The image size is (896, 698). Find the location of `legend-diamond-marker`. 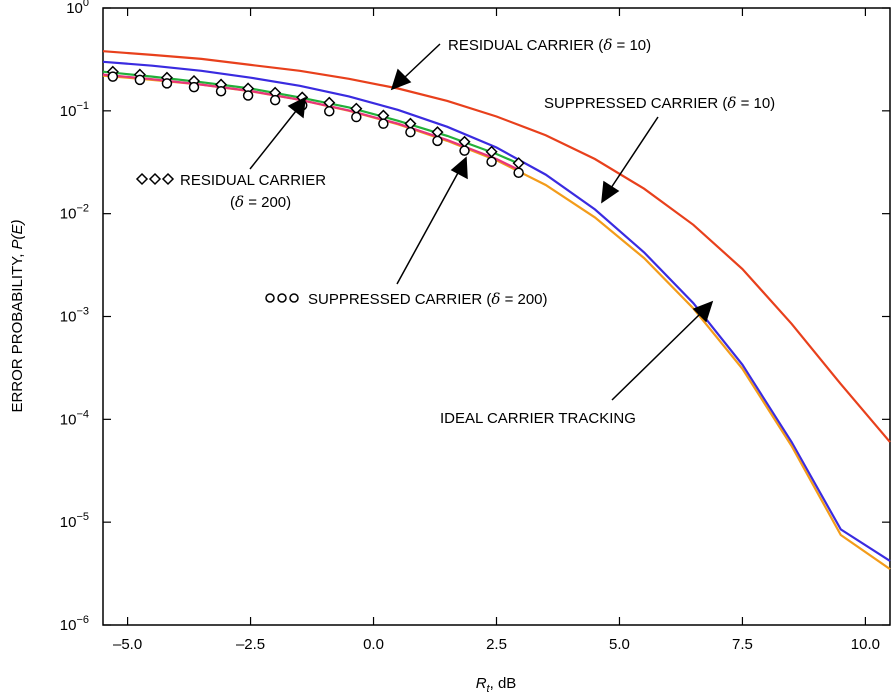

legend-diamond-marker is located at coordinates (155, 179).